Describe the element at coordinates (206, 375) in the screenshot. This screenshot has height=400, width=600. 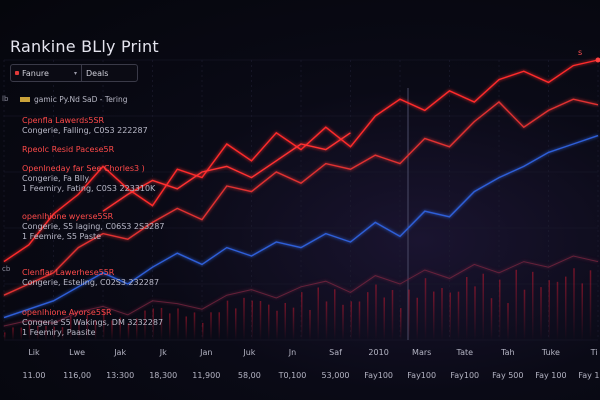
I see `x-tick-label-bottom: 11,900` at that location.